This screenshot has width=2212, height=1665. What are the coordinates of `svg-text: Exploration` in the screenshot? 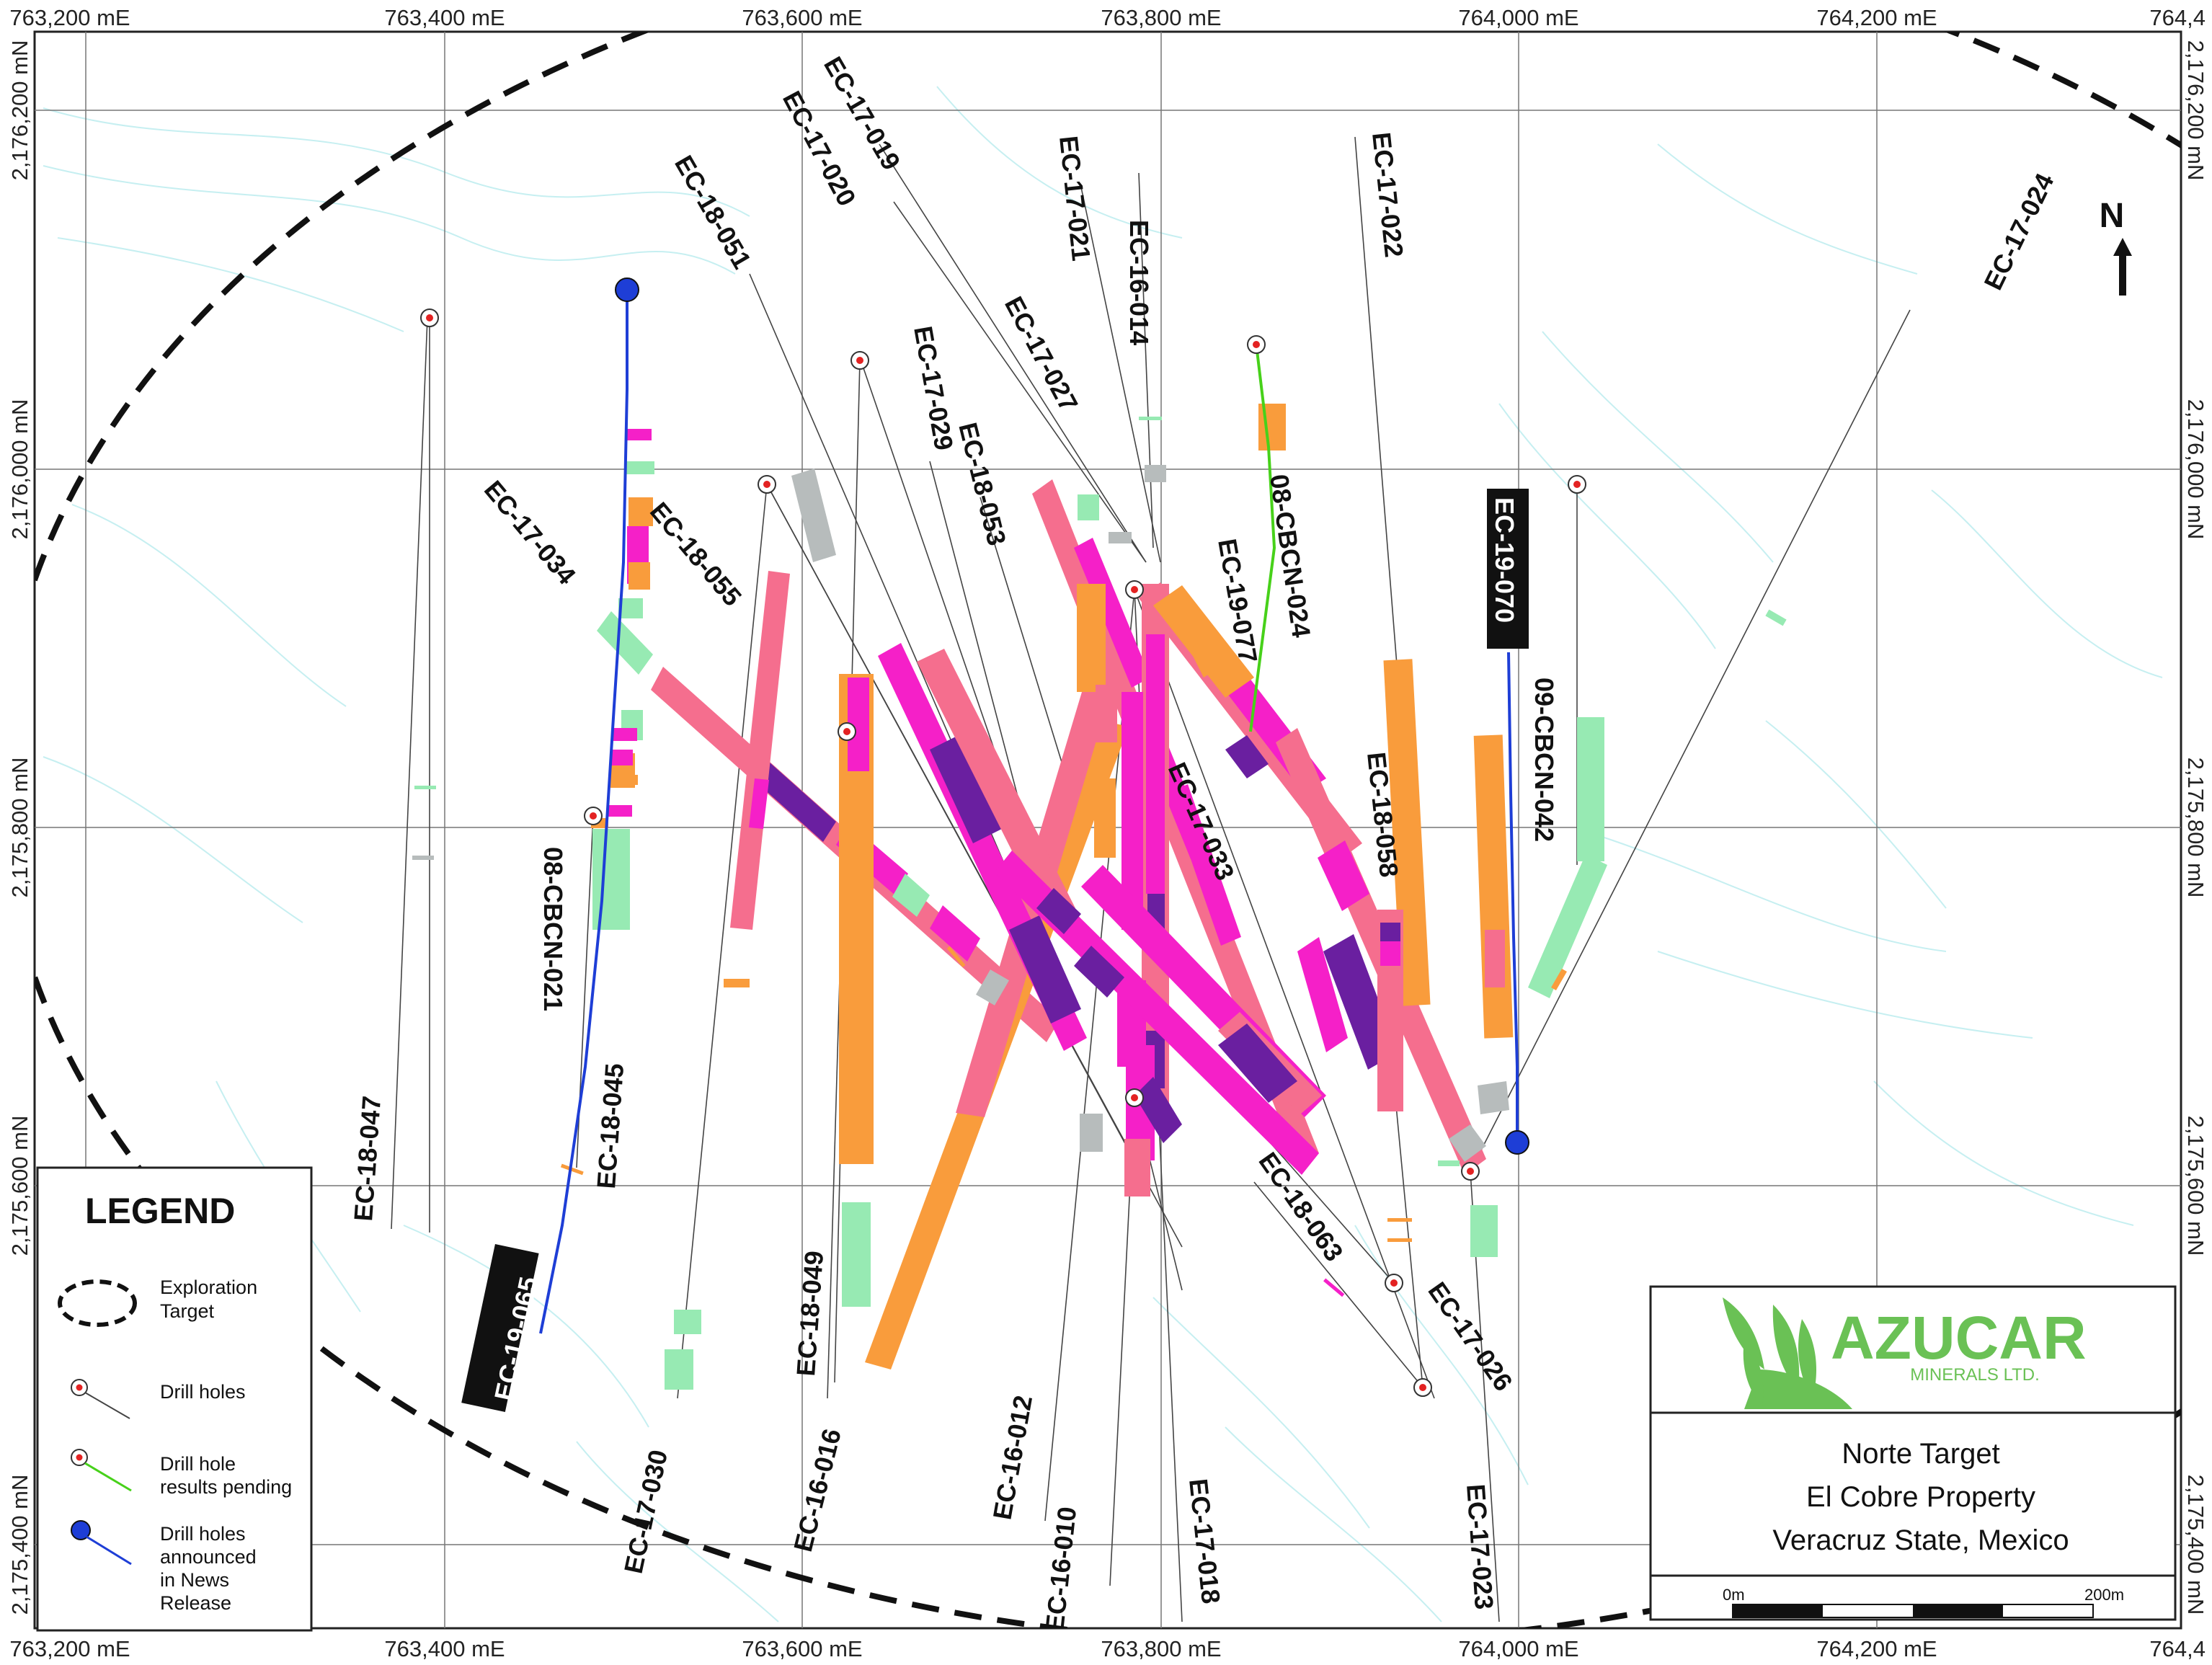 It's located at (208, 1287).